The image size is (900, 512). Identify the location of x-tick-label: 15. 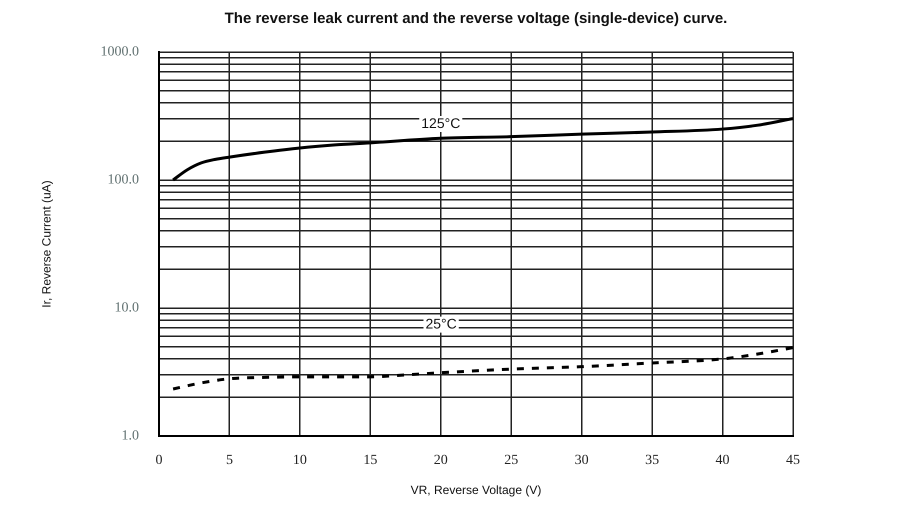
(370, 460).